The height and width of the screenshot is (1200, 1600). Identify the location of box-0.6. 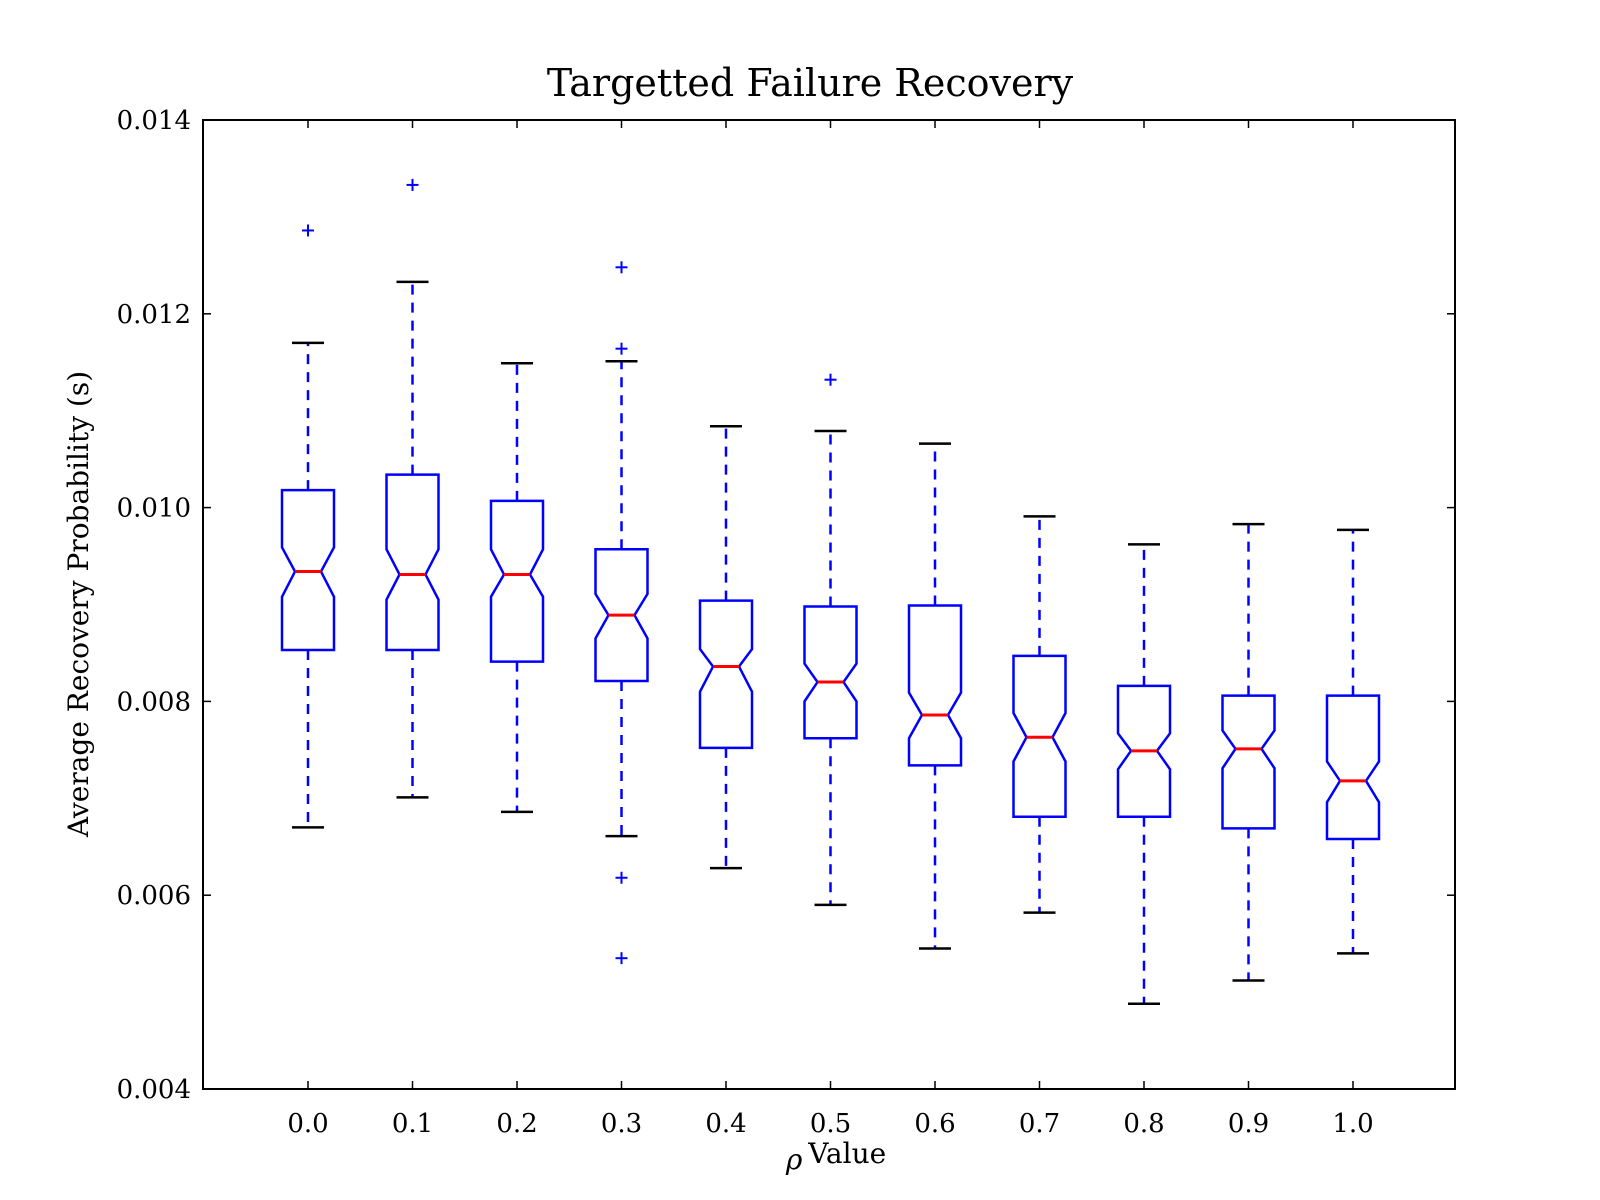
(935, 696).